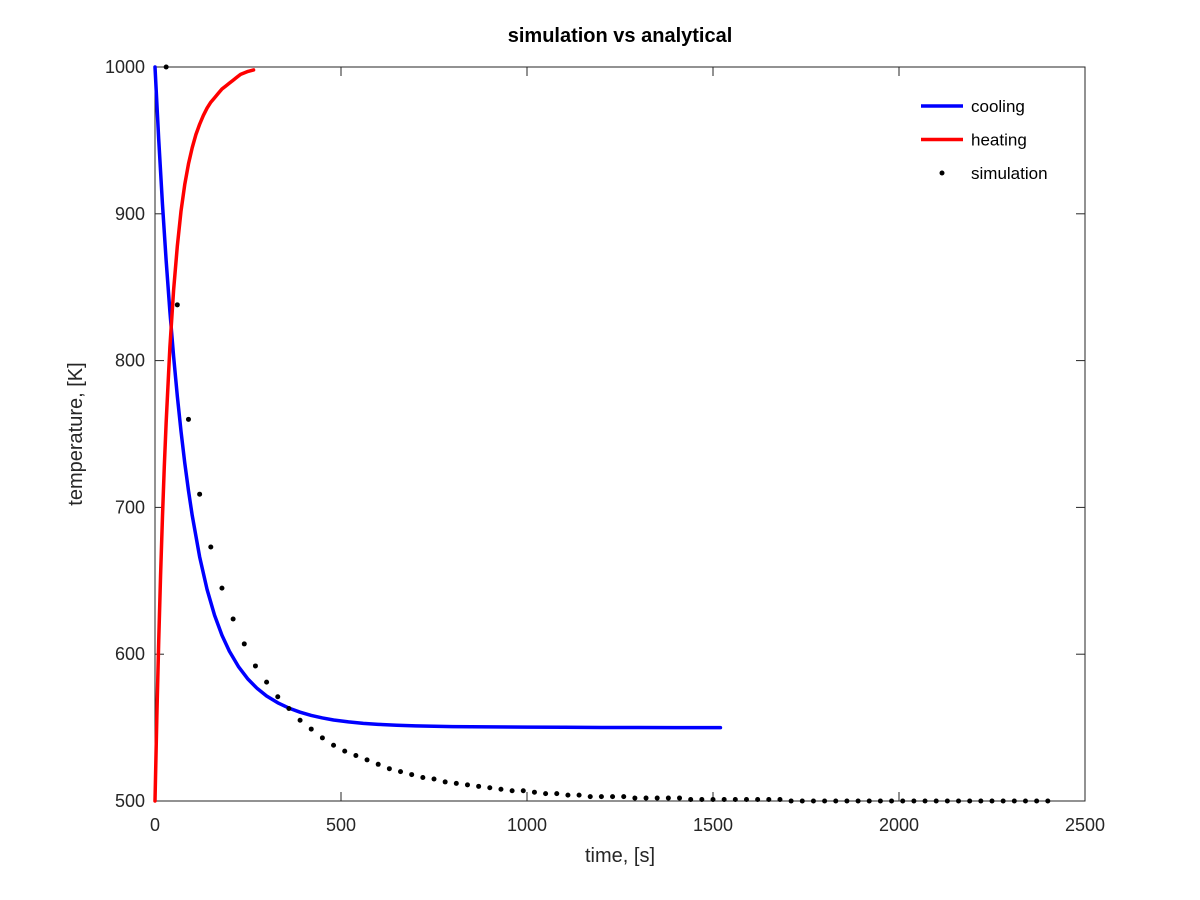 This screenshot has width=1200, height=900. Describe the element at coordinates (125, 67) in the screenshot. I see `y-tick-label: 1000` at that location.